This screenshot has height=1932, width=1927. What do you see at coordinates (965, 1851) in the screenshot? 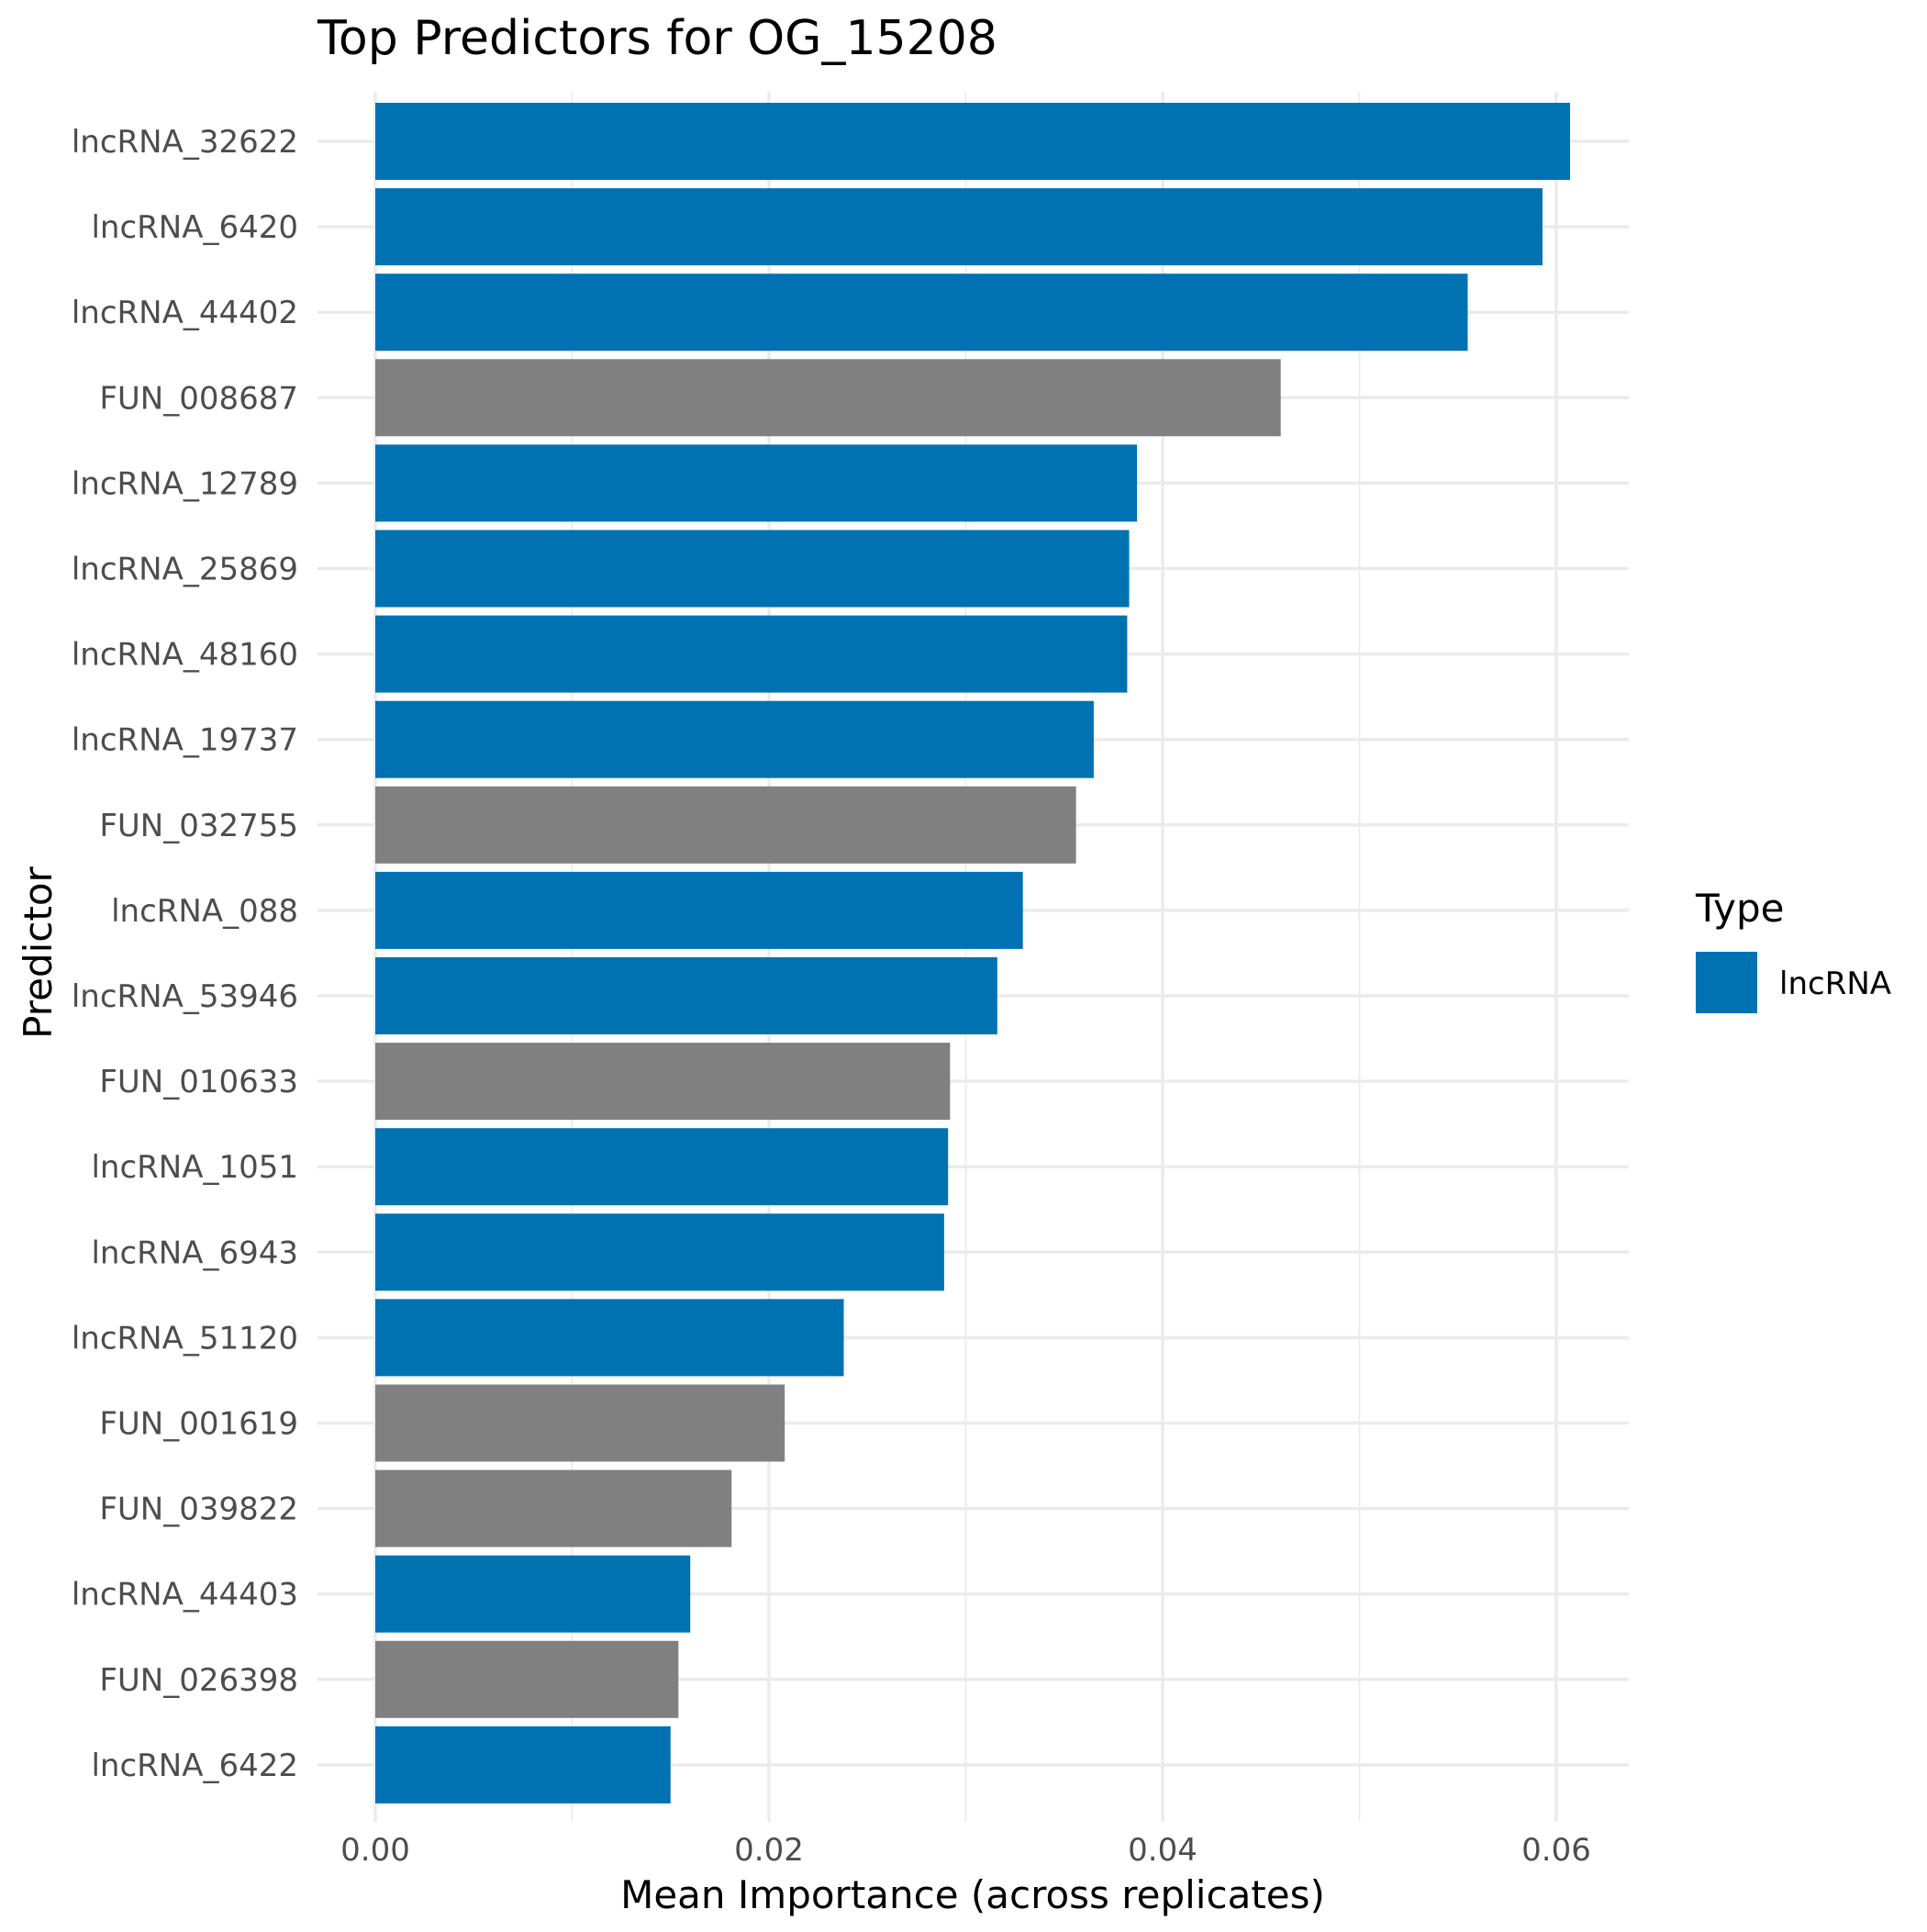
I see `x-tick-labels: 0.00 0.02 0.04 0.06` at bounding box center [965, 1851].